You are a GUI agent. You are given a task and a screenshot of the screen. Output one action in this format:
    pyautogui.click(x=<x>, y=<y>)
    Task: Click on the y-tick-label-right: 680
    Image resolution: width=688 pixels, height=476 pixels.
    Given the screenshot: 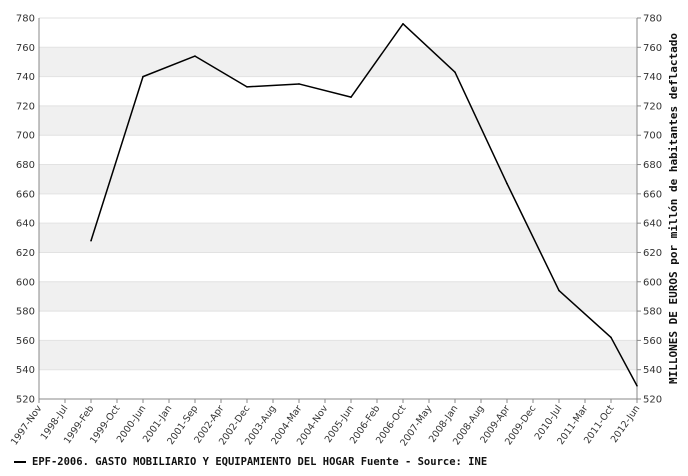 What is the action you would take?
    pyautogui.click(x=652, y=165)
    